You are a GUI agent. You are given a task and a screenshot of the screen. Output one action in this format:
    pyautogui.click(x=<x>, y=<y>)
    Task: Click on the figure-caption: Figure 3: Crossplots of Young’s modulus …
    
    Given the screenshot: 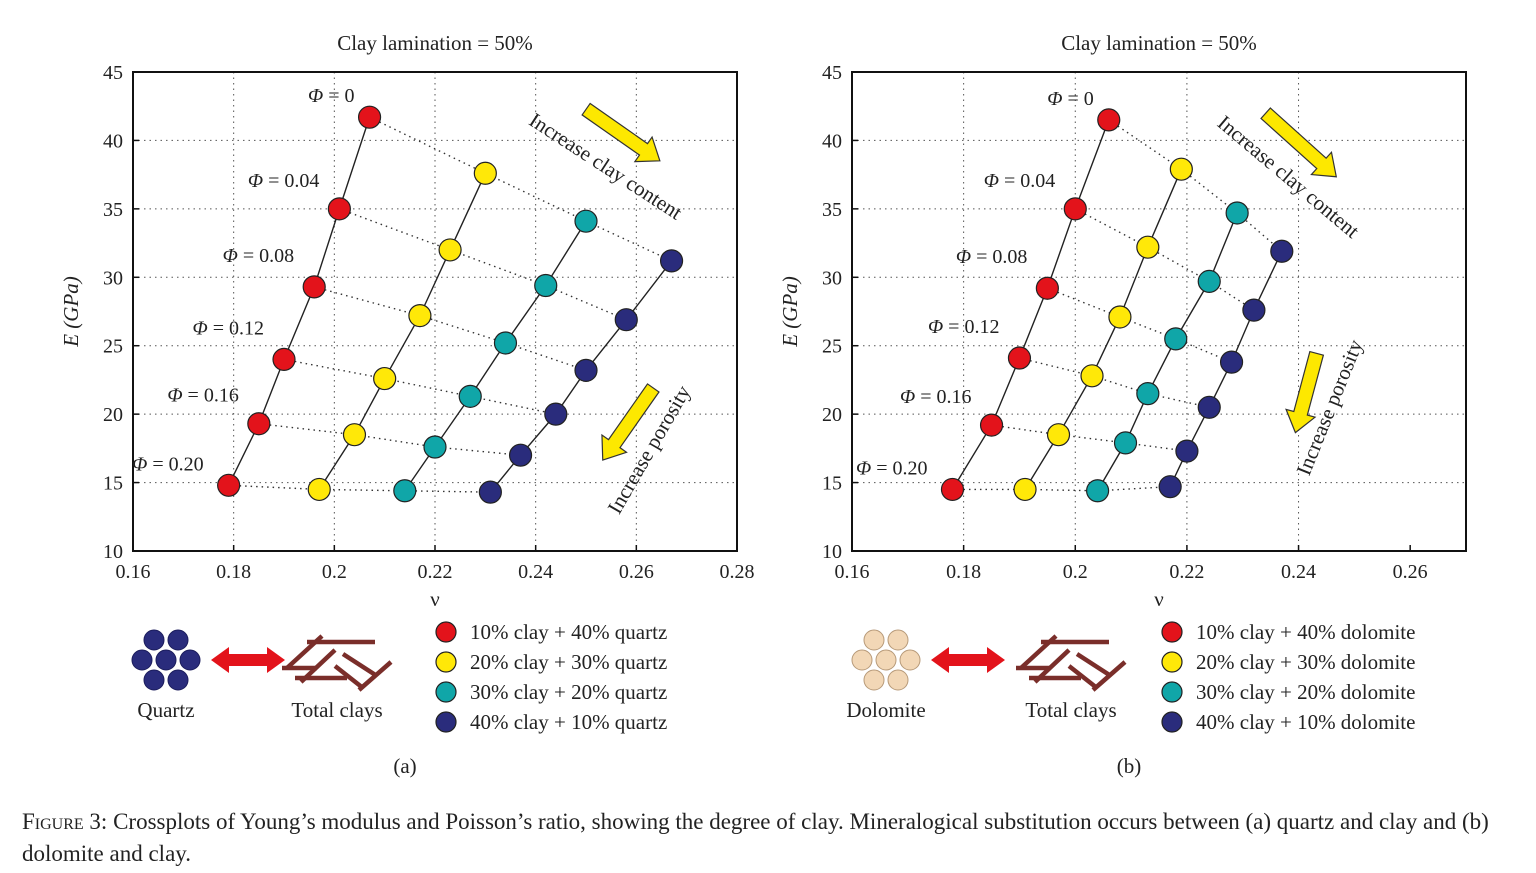 What is the action you would take?
    pyautogui.click(x=767, y=838)
    